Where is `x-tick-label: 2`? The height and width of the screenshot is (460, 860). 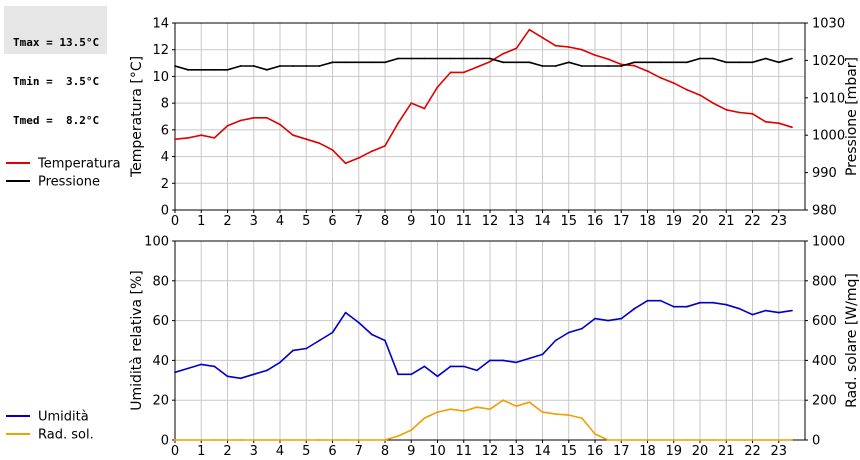 x-tick-label: 2 is located at coordinates (227, 451).